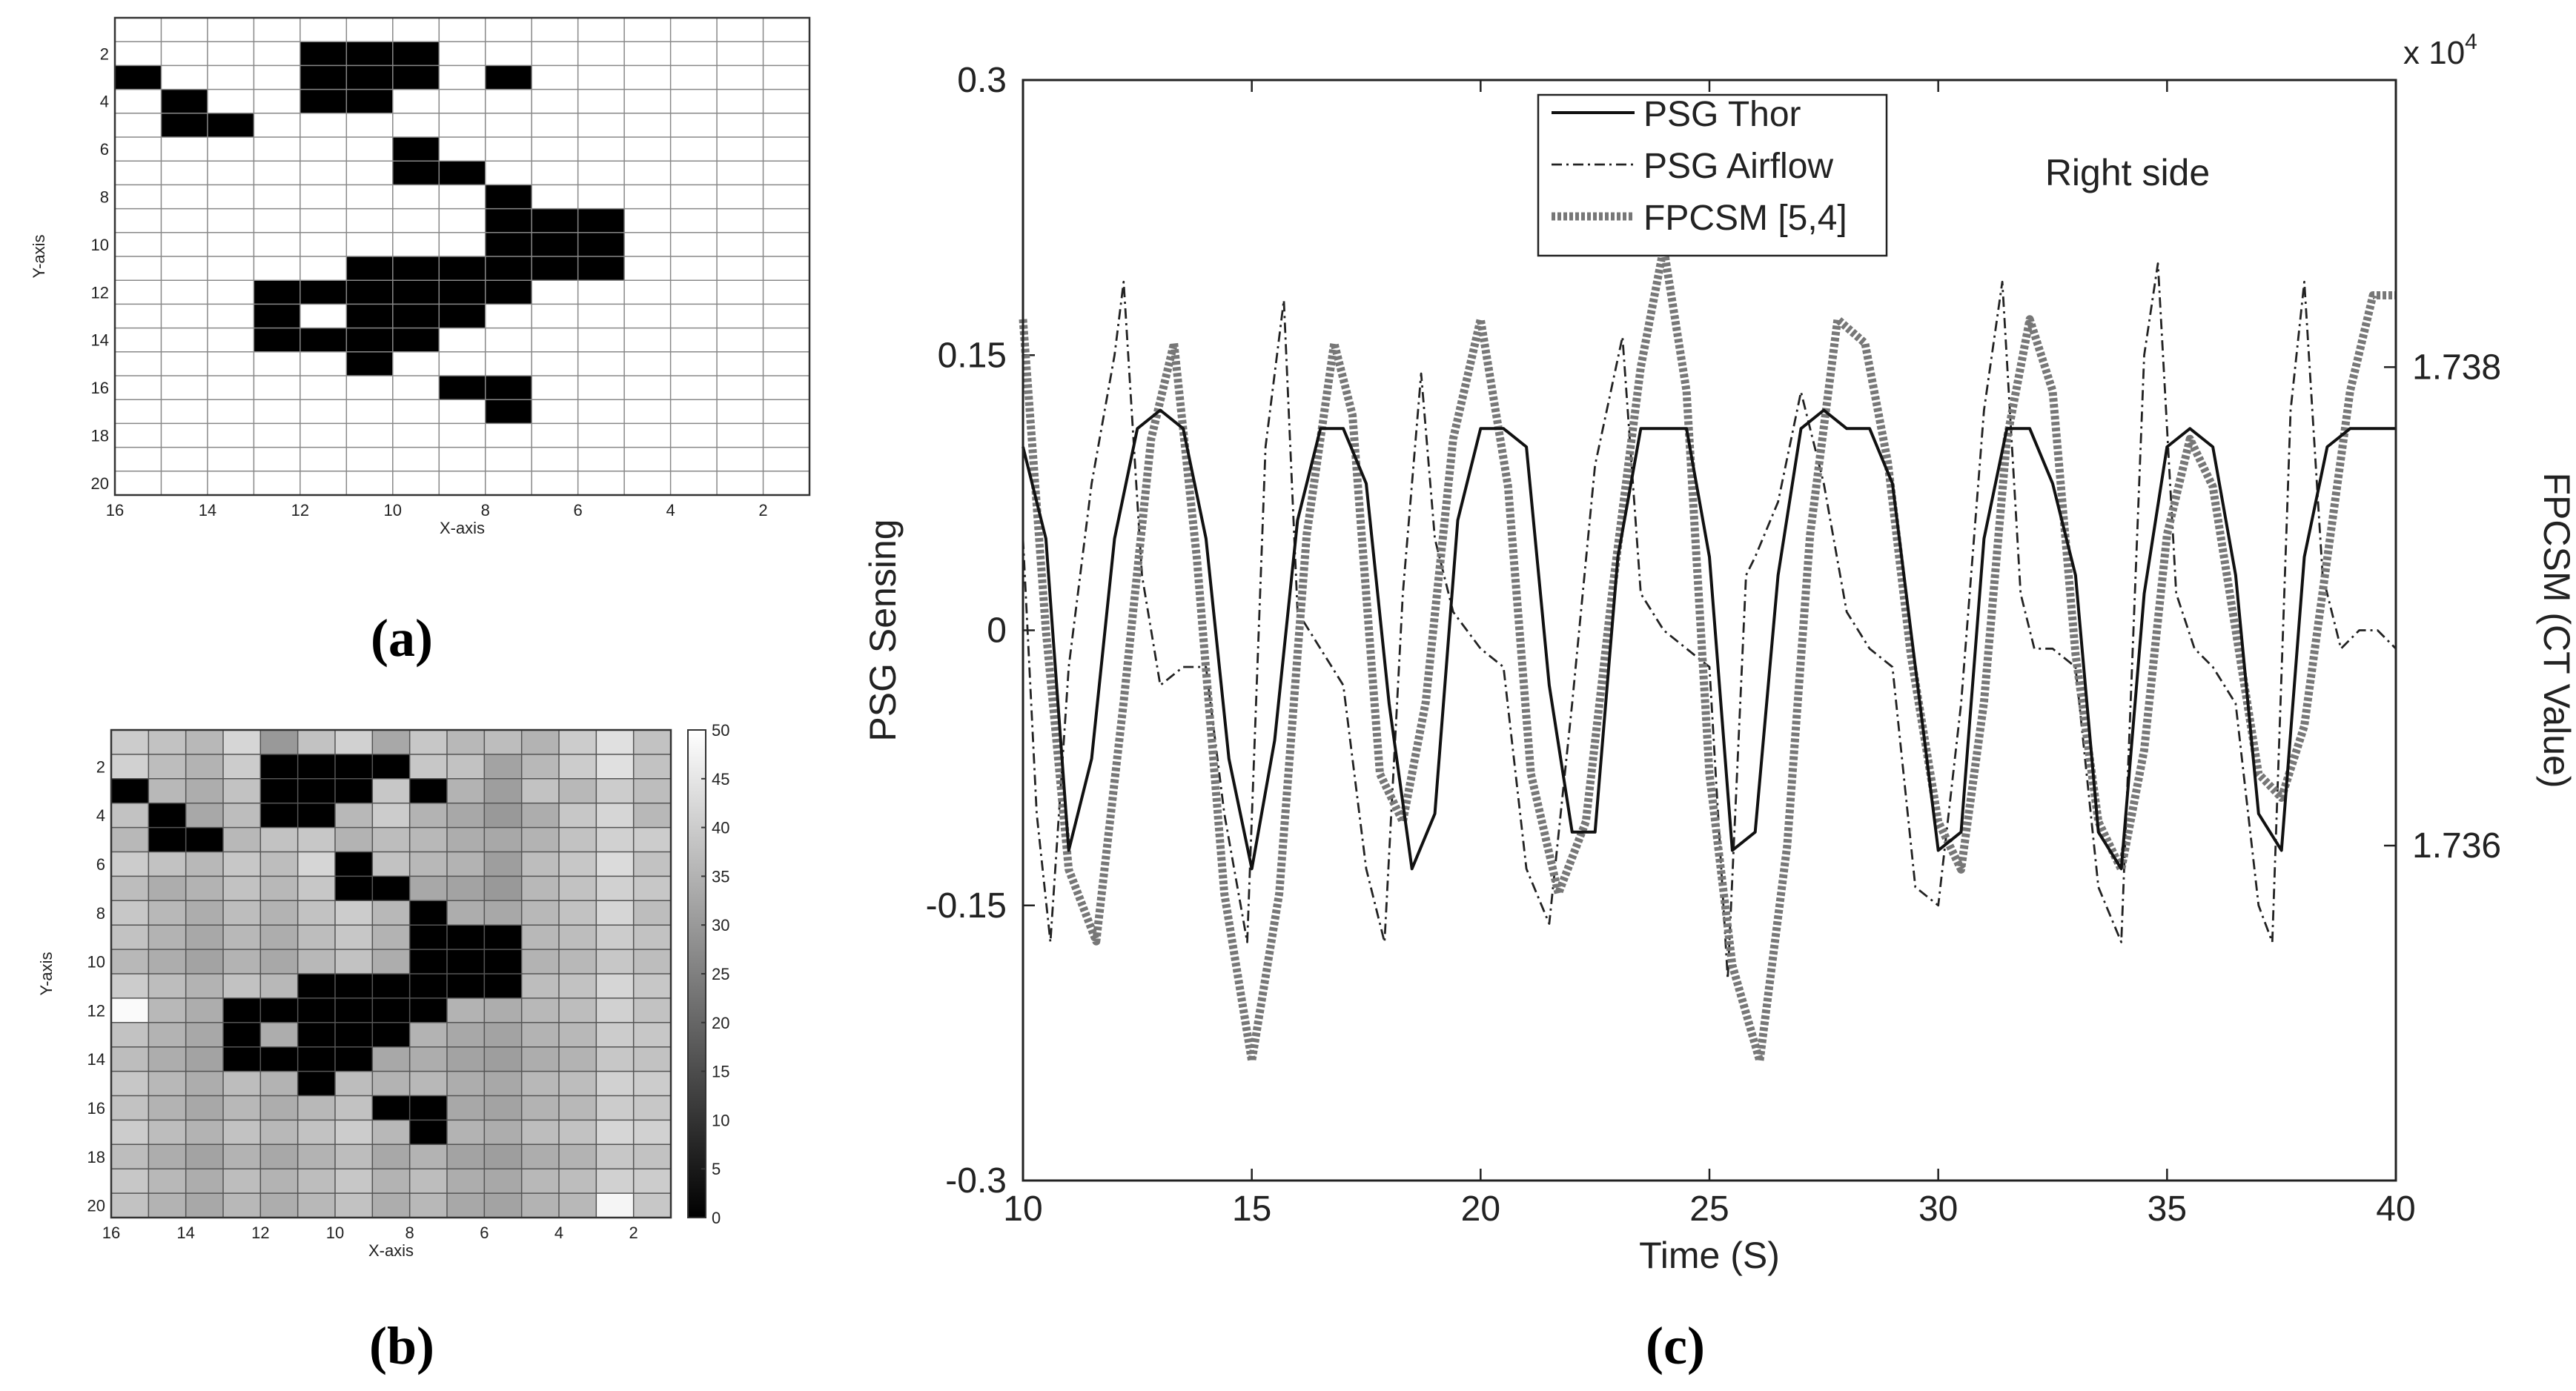 The image size is (2576, 1391). What do you see at coordinates (409, 1233) in the screenshot?
I see `x-tick-label-b: 8` at bounding box center [409, 1233].